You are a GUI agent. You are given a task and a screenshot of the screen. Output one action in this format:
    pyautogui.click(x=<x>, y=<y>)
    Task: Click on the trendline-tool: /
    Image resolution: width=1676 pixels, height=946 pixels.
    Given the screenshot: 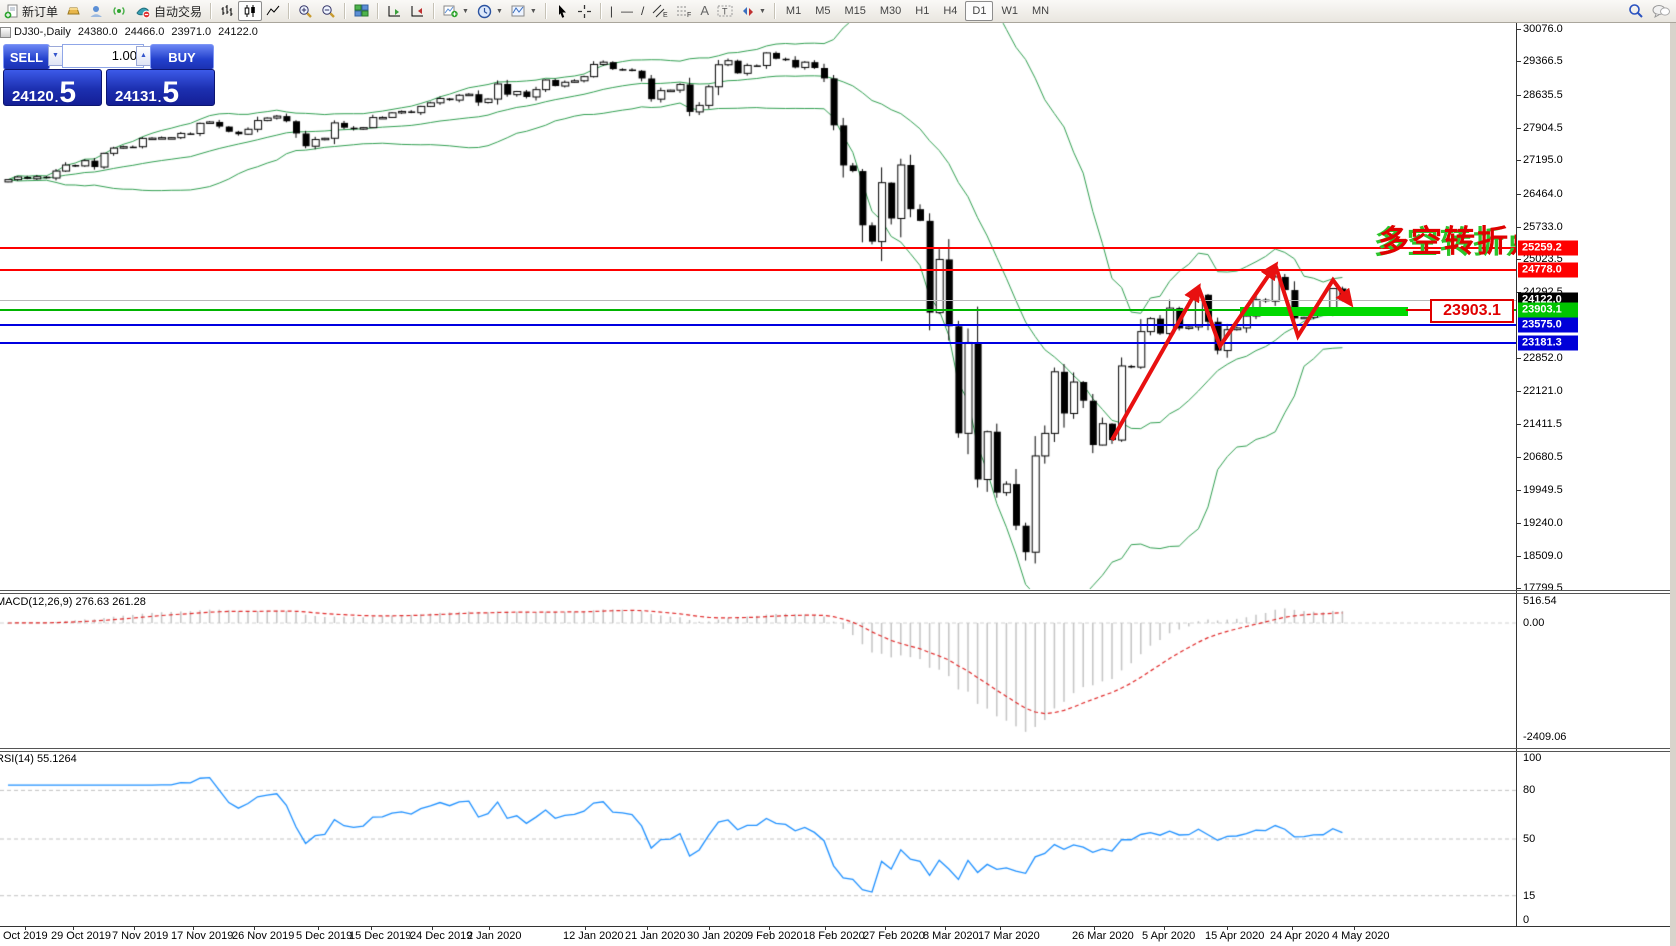 What is the action you would take?
    pyautogui.click(x=642, y=11)
    